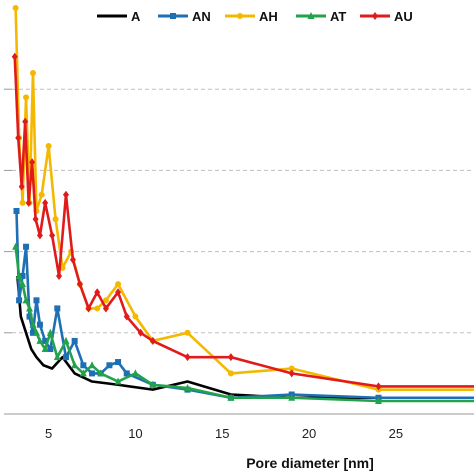  I want to click on x-axis-title: Pore diameter [nm], so click(310, 463).